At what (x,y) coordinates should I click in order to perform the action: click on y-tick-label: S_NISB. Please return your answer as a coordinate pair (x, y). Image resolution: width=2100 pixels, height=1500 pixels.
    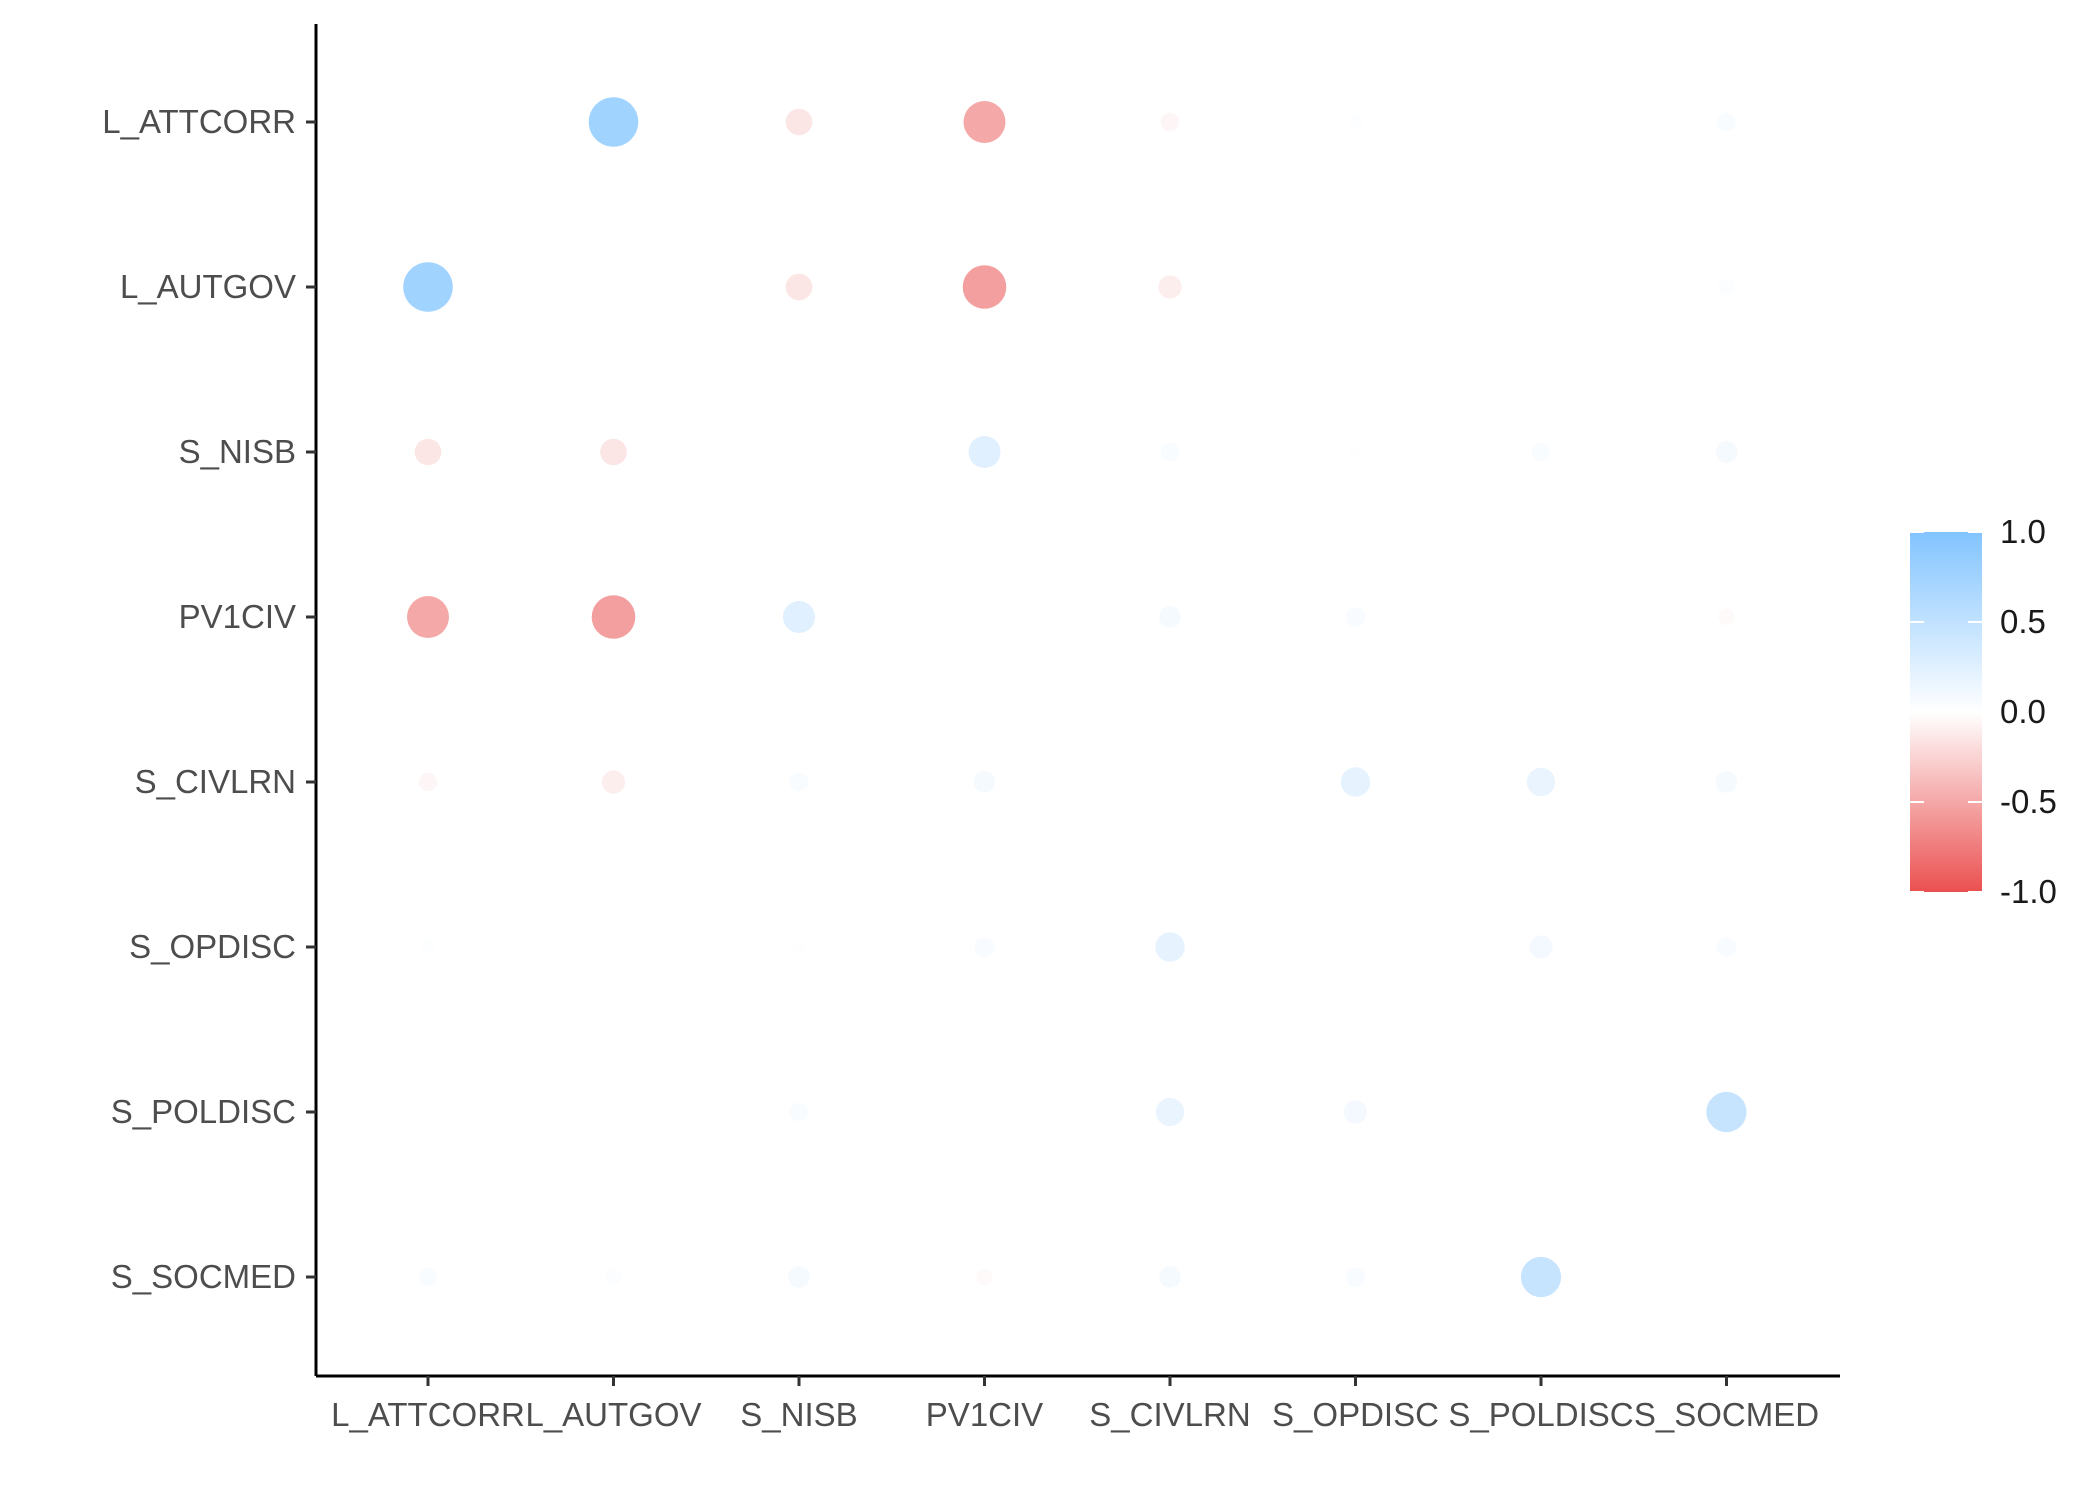
    Looking at the image, I should click on (237, 451).